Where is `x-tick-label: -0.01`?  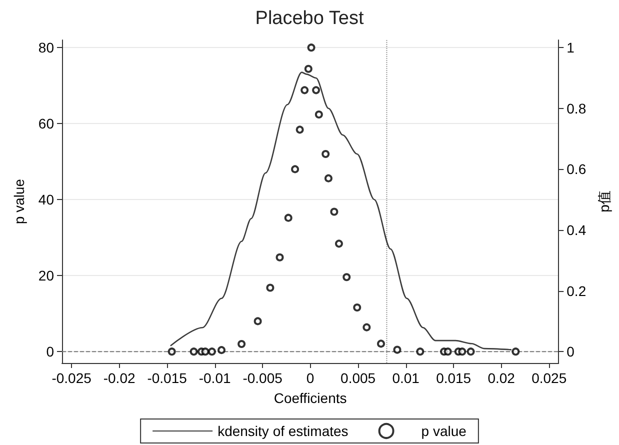 x-tick-label: -0.01 is located at coordinates (214, 378).